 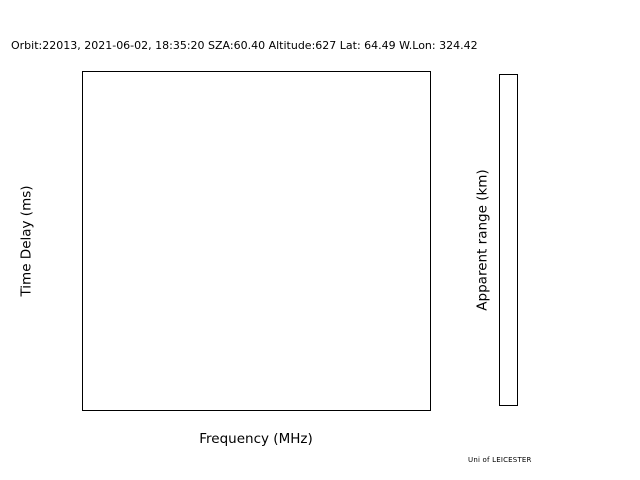 What do you see at coordinates (500, 460) in the screenshot?
I see `credit-text: Uni of LEICESTER` at bounding box center [500, 460].